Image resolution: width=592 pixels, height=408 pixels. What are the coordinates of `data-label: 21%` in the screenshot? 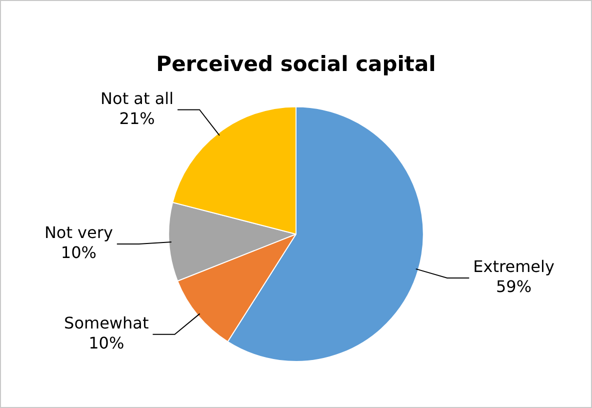 It's located at (137, 118).